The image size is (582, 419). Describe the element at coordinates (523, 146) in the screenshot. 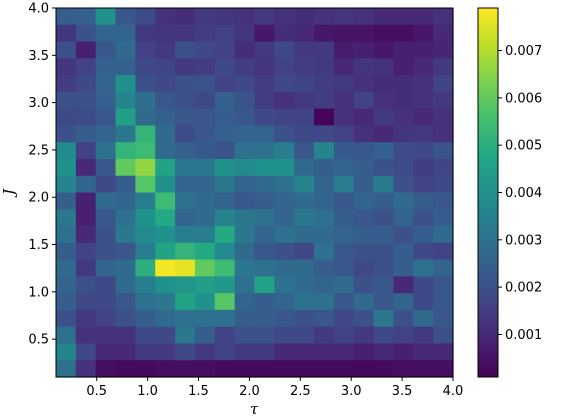

I see `colorbar-tick-label: 0.005` at that location.